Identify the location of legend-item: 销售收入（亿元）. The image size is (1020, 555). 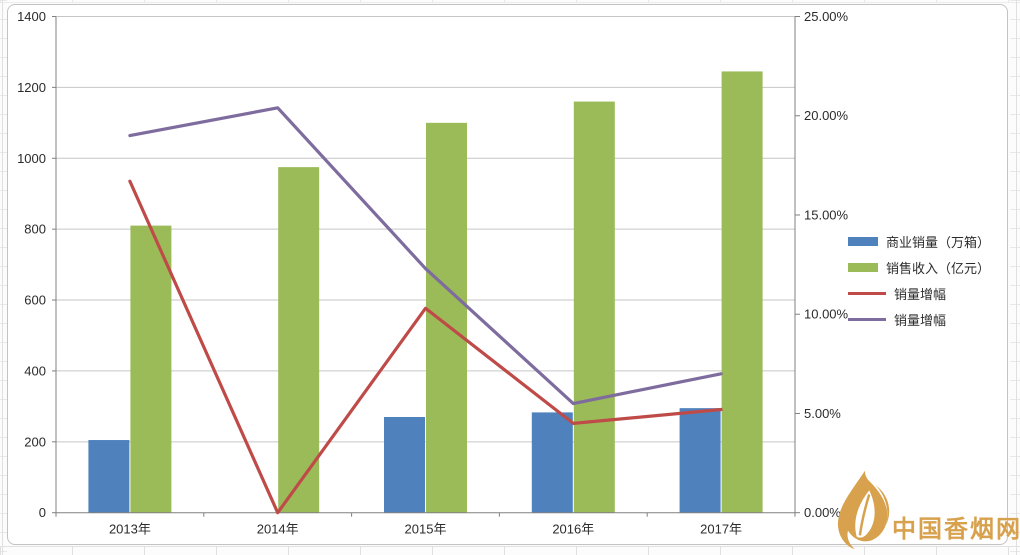
(919, 267).